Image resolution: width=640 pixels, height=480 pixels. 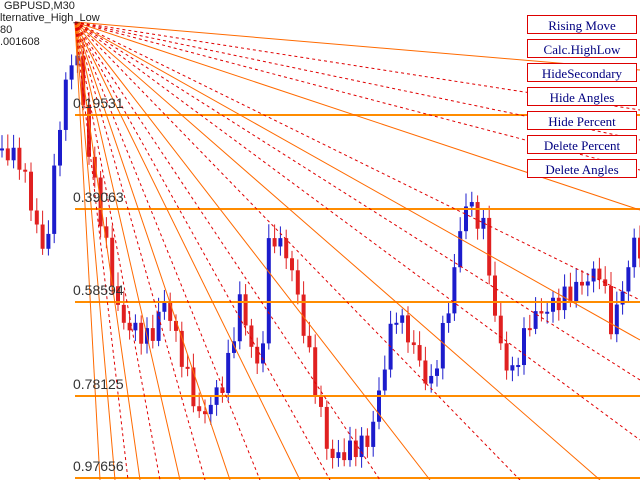 What do you see at coordinates (98, 466) in the screenshot?
I see `level-label: 0.97656` at bounding box center [98, 466].